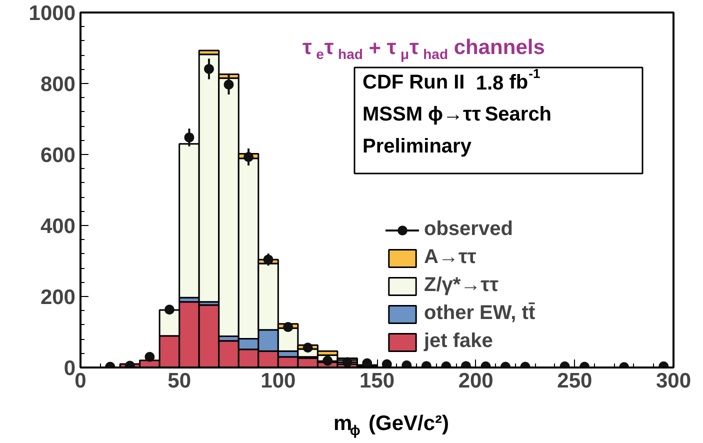 This screenshot has width=703, height=443. Describe the element at coordinates (377, 381) in the screenshot. I see `x-tick-label: 150` at that location.